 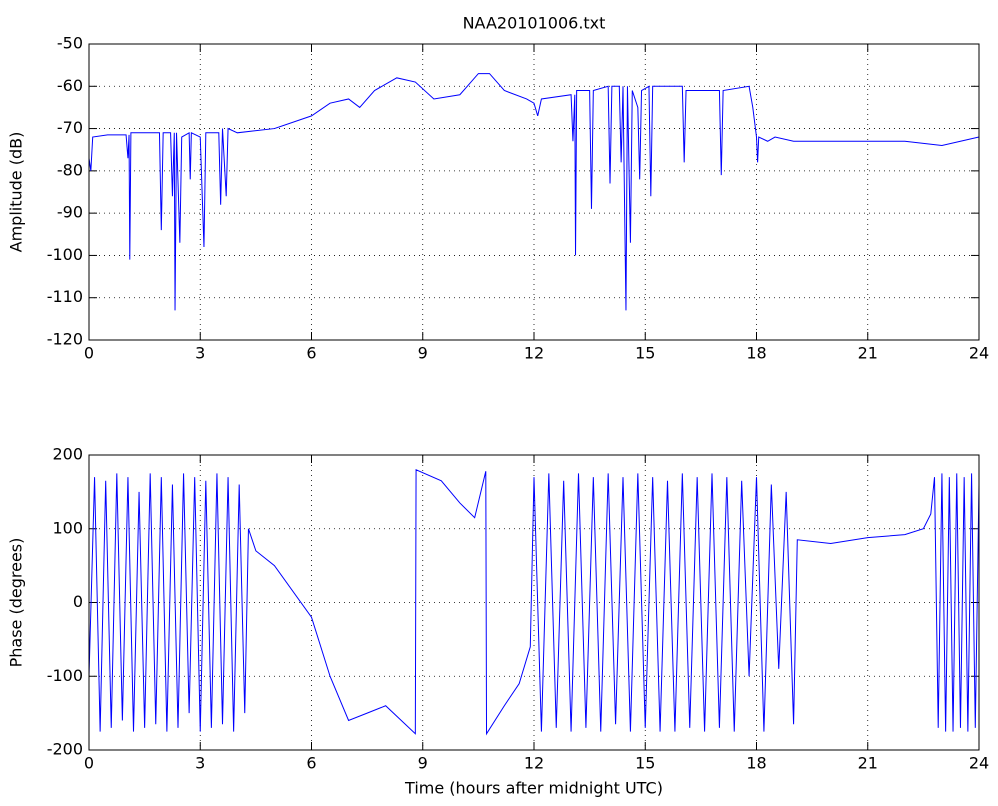 I want to click on y-tick-label: 200, so click(x=67, y=454).